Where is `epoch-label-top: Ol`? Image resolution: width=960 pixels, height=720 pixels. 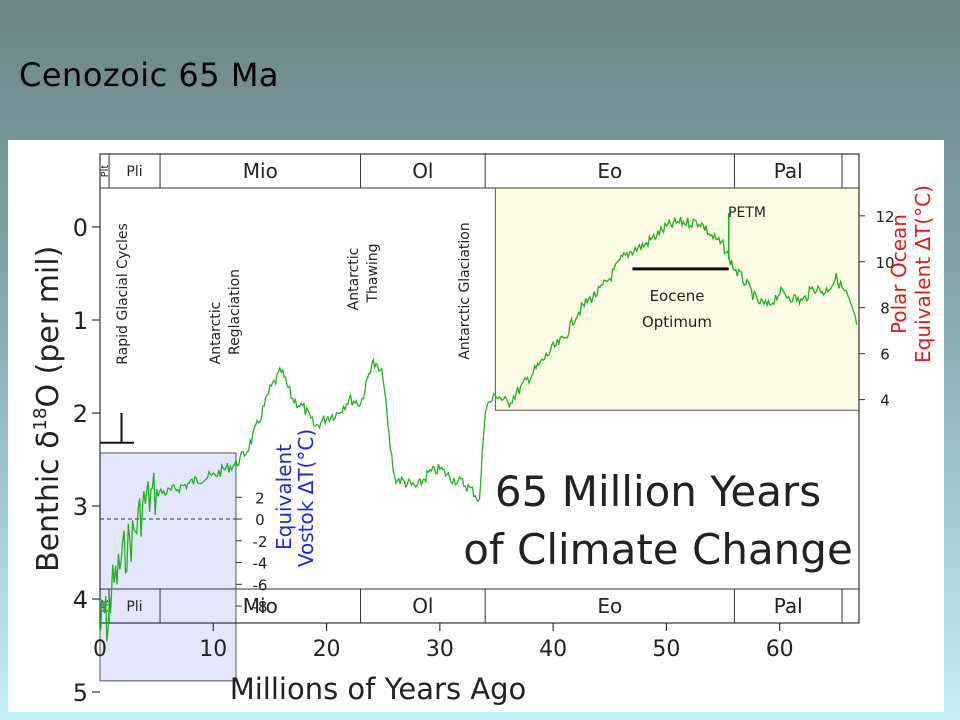 epoch-label-top: Ol is located at coordinates (422, 171).